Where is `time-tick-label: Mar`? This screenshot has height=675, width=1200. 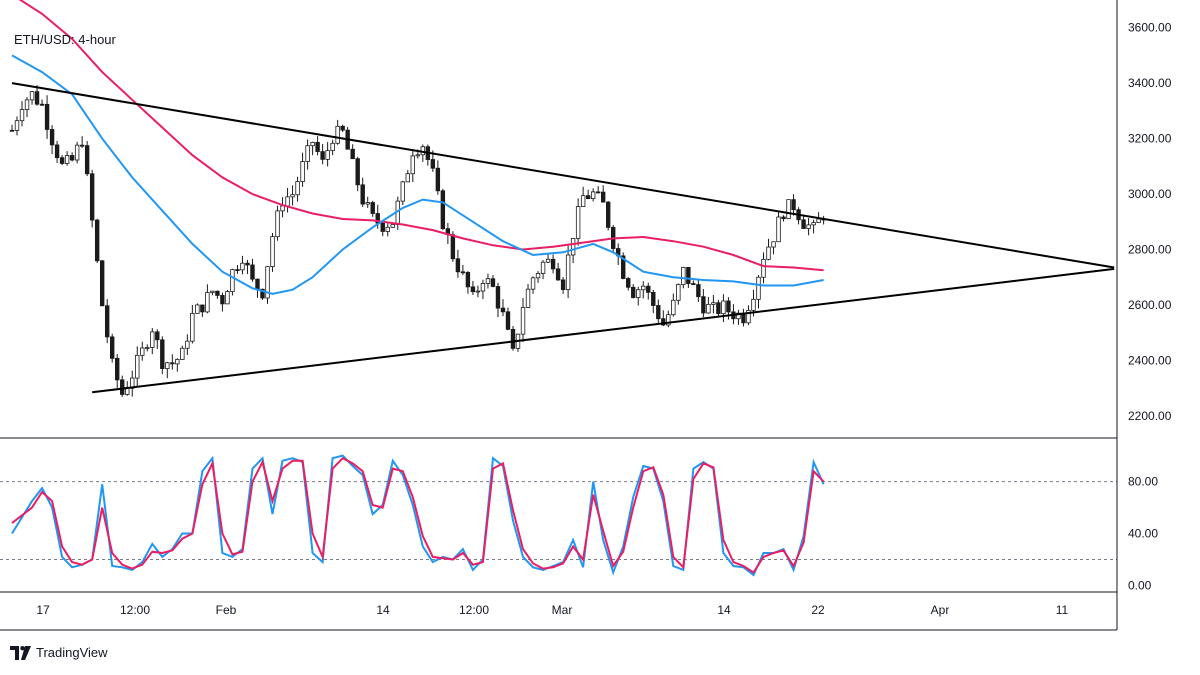 time-tick-label: Mar is located at coordinates (562, 610).